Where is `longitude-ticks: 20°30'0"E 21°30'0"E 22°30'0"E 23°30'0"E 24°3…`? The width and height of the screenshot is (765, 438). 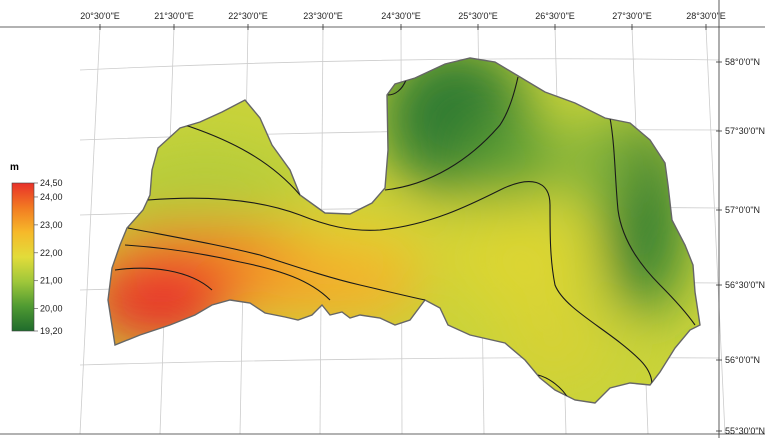 longitude-ticks: 20°30'0"E 21°30'0"E 22°30'0"E 23°30'0"E 24°3… is located at coordinates (403, 20).